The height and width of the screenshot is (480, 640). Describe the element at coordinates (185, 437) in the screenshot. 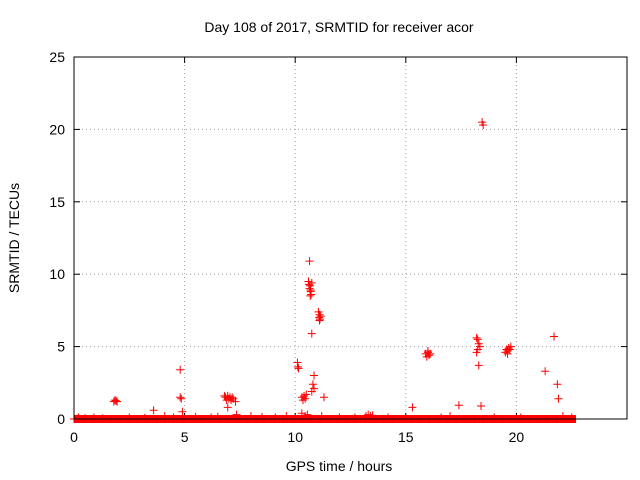

I see `x-tick-label: 5` at that location.